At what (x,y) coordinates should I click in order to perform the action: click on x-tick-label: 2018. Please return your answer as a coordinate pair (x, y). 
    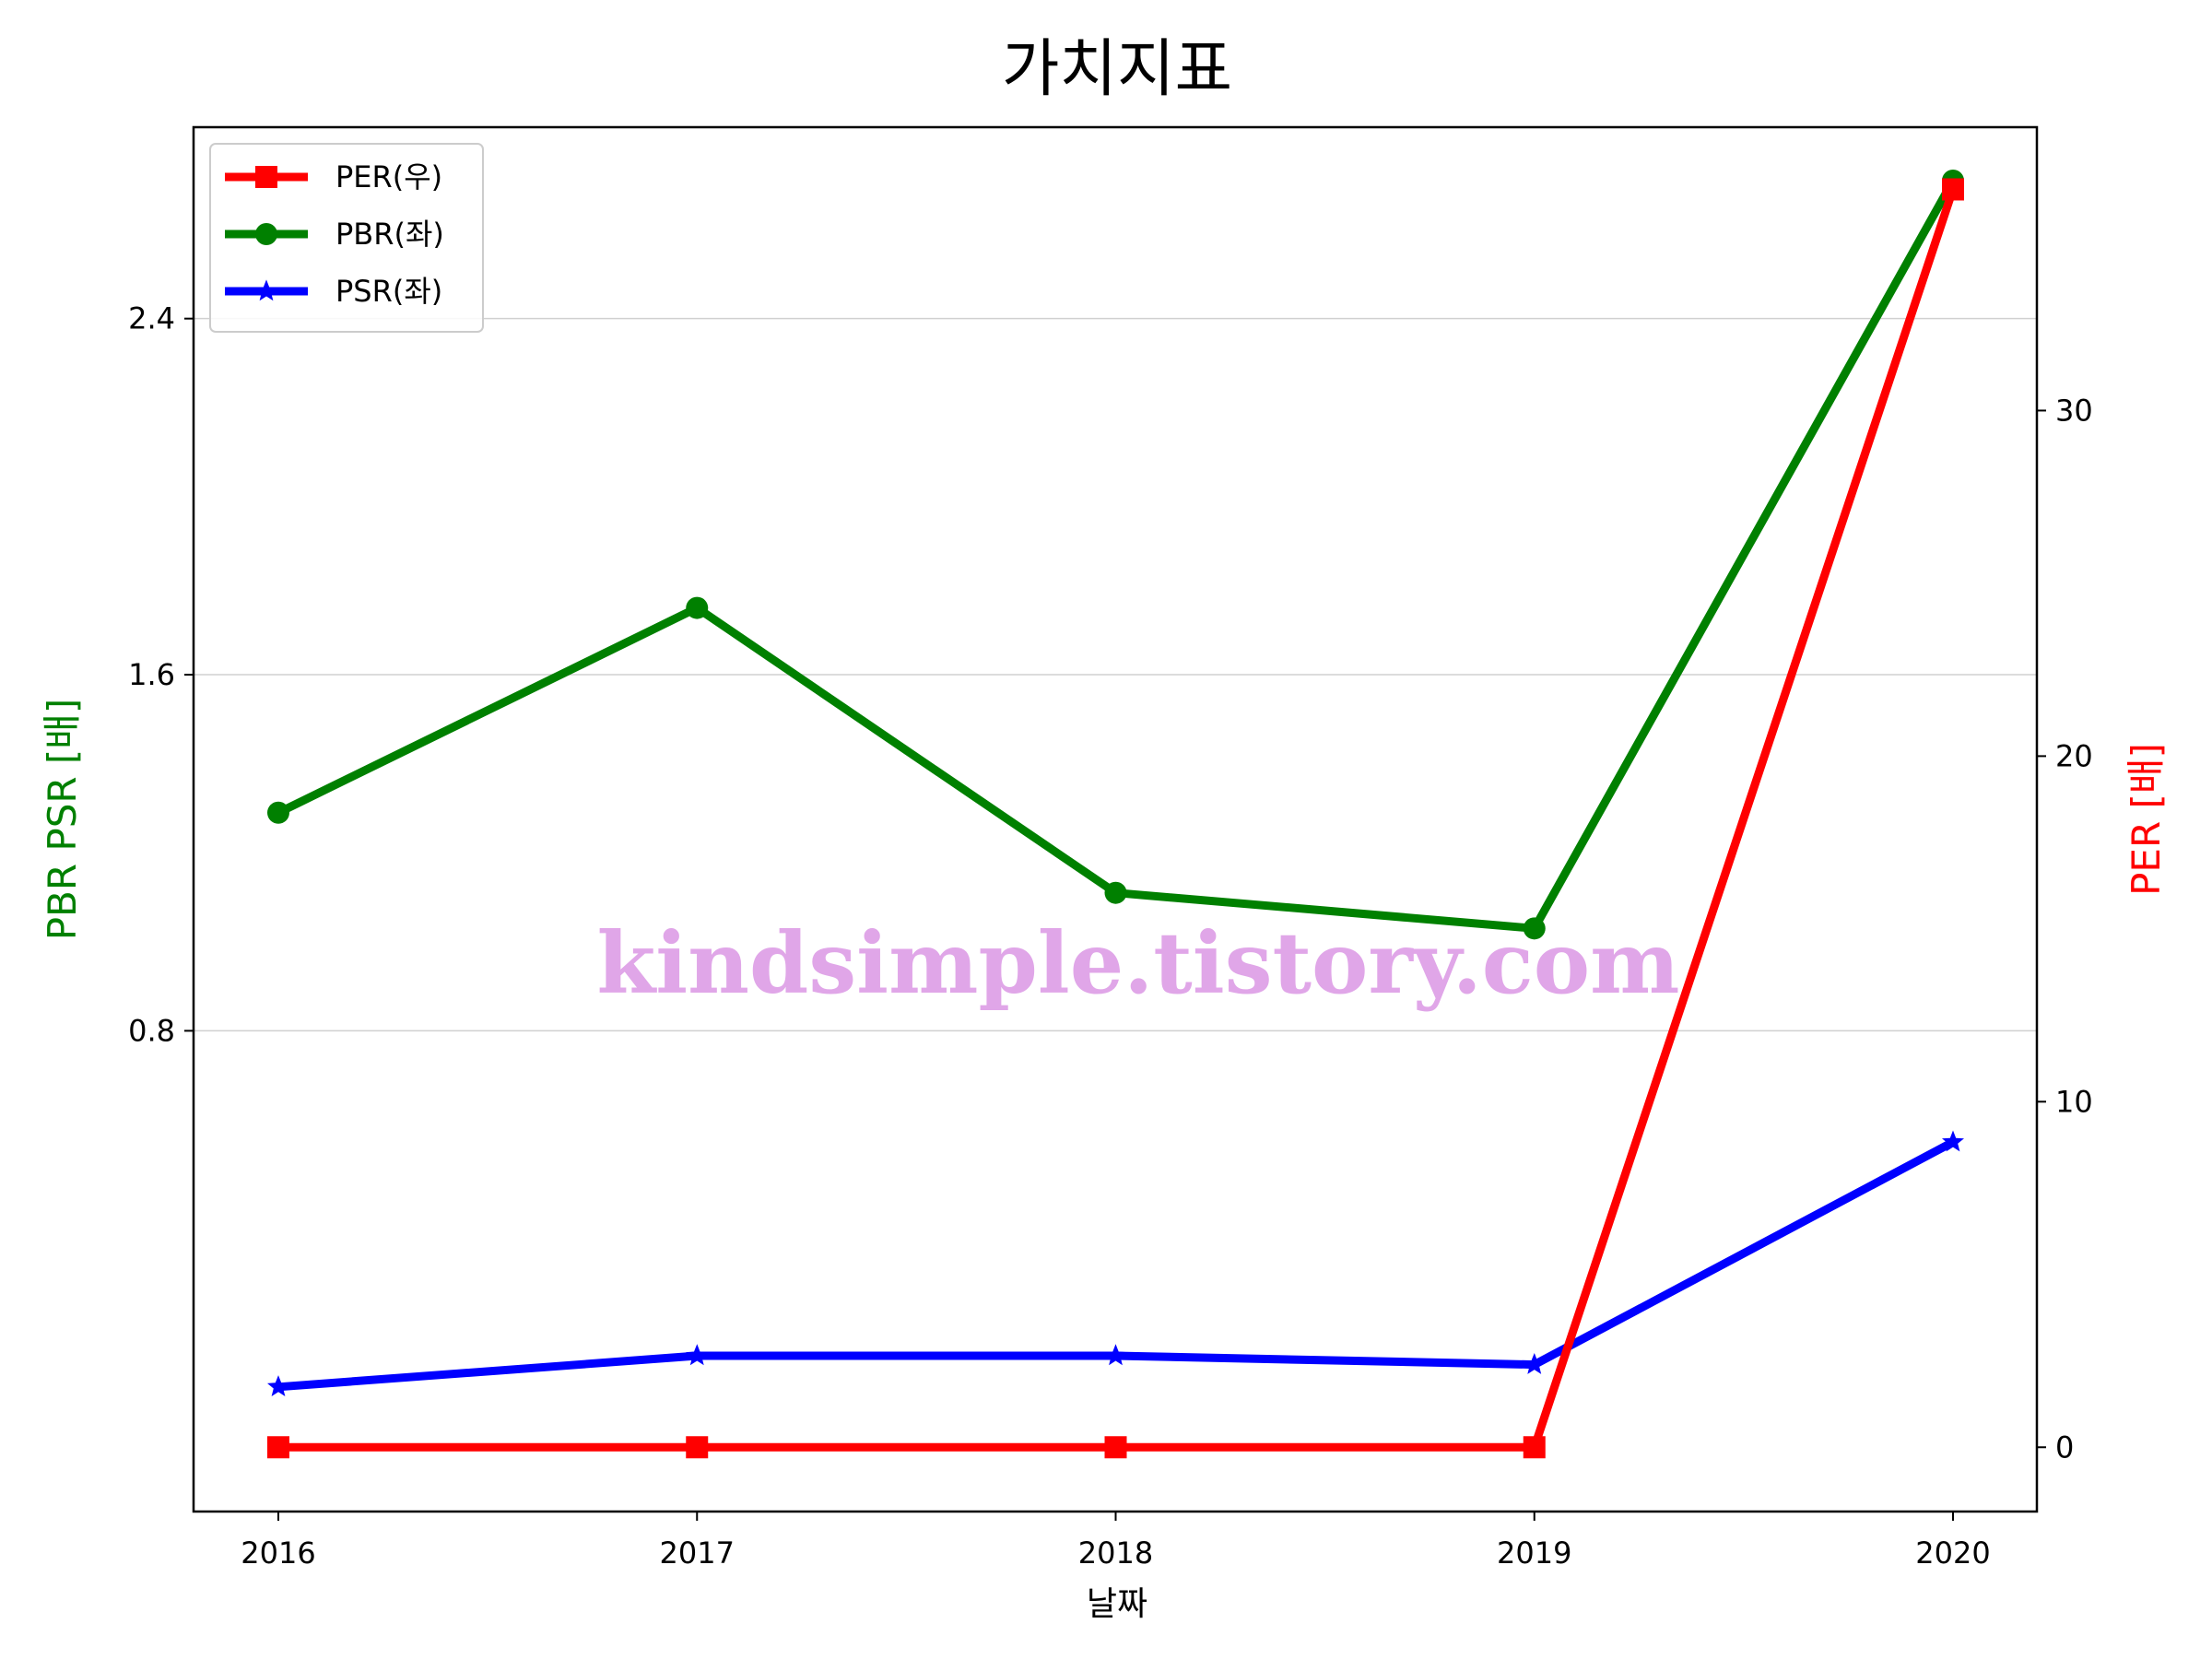
    Looking at the image, I should click on (1115, 1553).